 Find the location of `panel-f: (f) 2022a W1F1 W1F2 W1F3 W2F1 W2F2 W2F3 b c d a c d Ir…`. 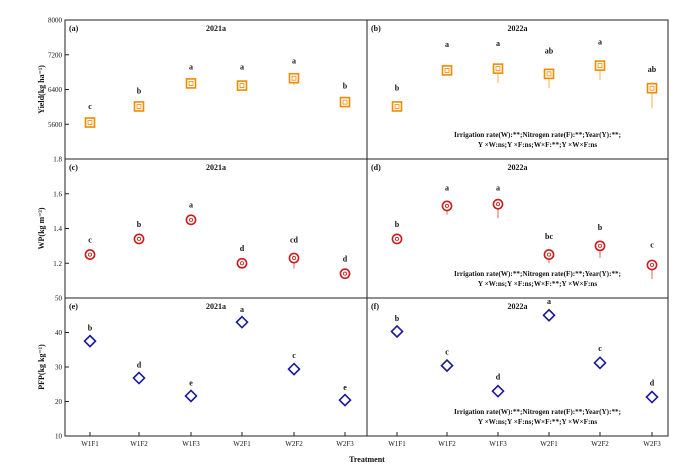

panel-f: (f) 2022a W1F1 W1F2 W1F3 W2F1 W2F2 W2F3 b c d a c d Ir… is located at coordinates (517, 372).